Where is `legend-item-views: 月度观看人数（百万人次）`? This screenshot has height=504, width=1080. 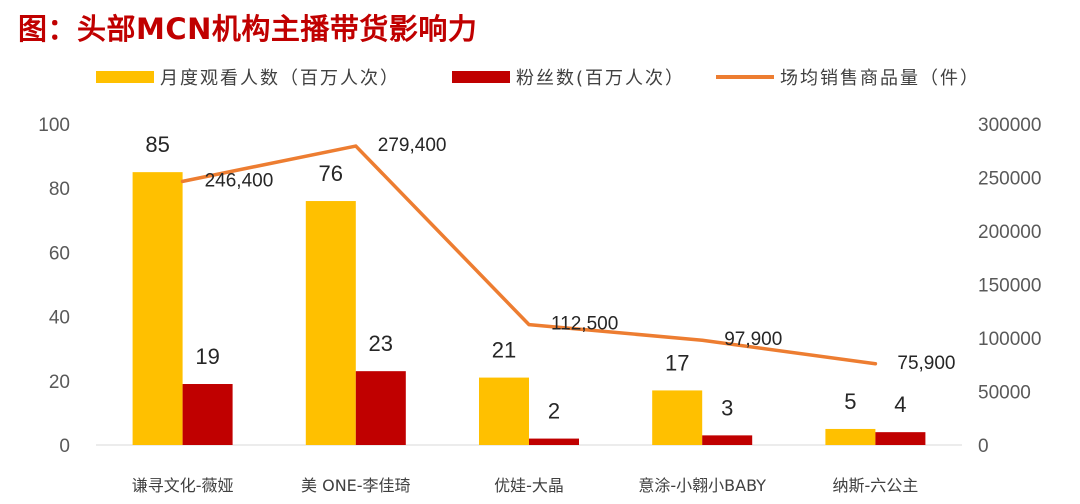 legend-item-views: 月度观看人数（百万人次） is located at coordinates (248, 77).